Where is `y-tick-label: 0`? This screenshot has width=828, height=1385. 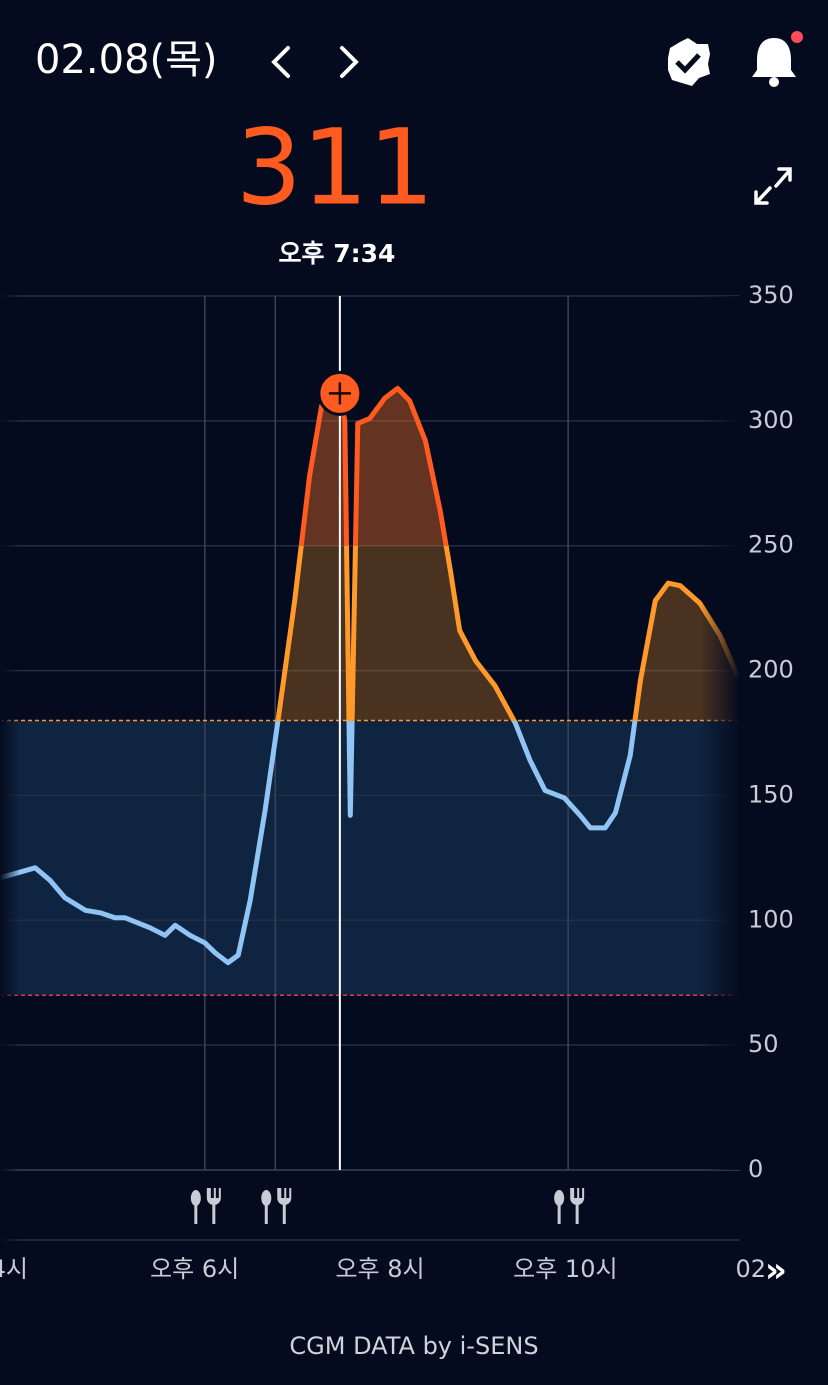
y-tick-label: 0 is located at coordinates (755, 1169).